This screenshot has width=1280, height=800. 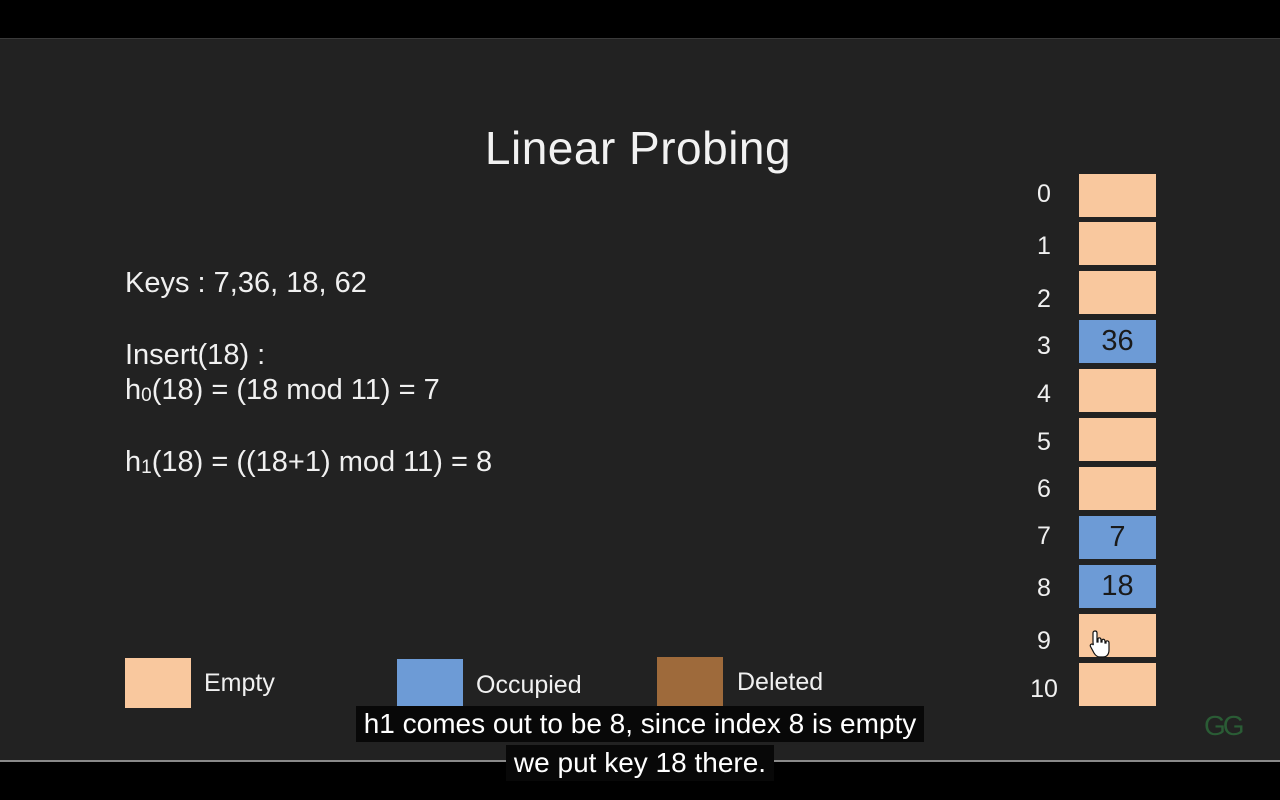 I want to click on h1-fn: h, so click(x=133, y=462).